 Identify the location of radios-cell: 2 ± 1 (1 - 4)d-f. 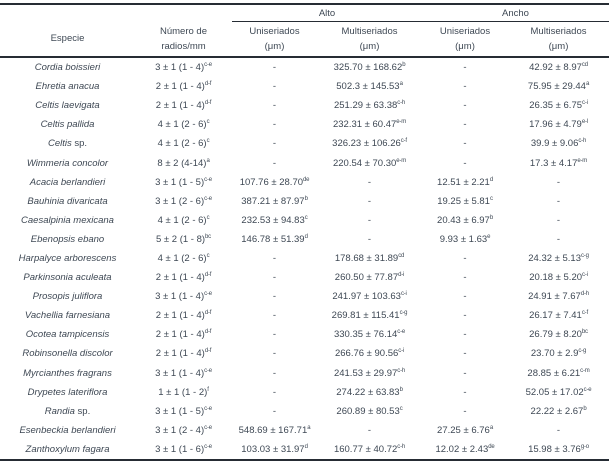
(183, 334).